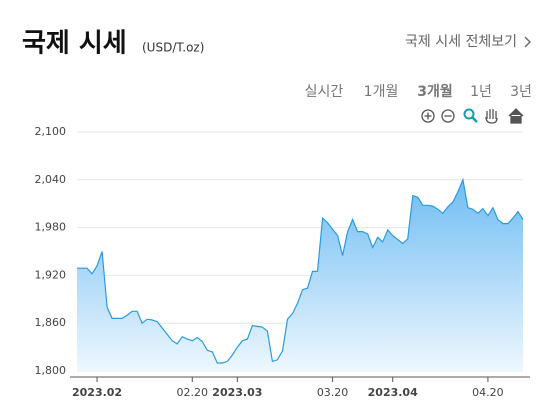 This screenshot has width=550, height=415. Describe the element at coordinates (488, 392) in the screenshot. I see `x-tick-label: 04.20` at that location.